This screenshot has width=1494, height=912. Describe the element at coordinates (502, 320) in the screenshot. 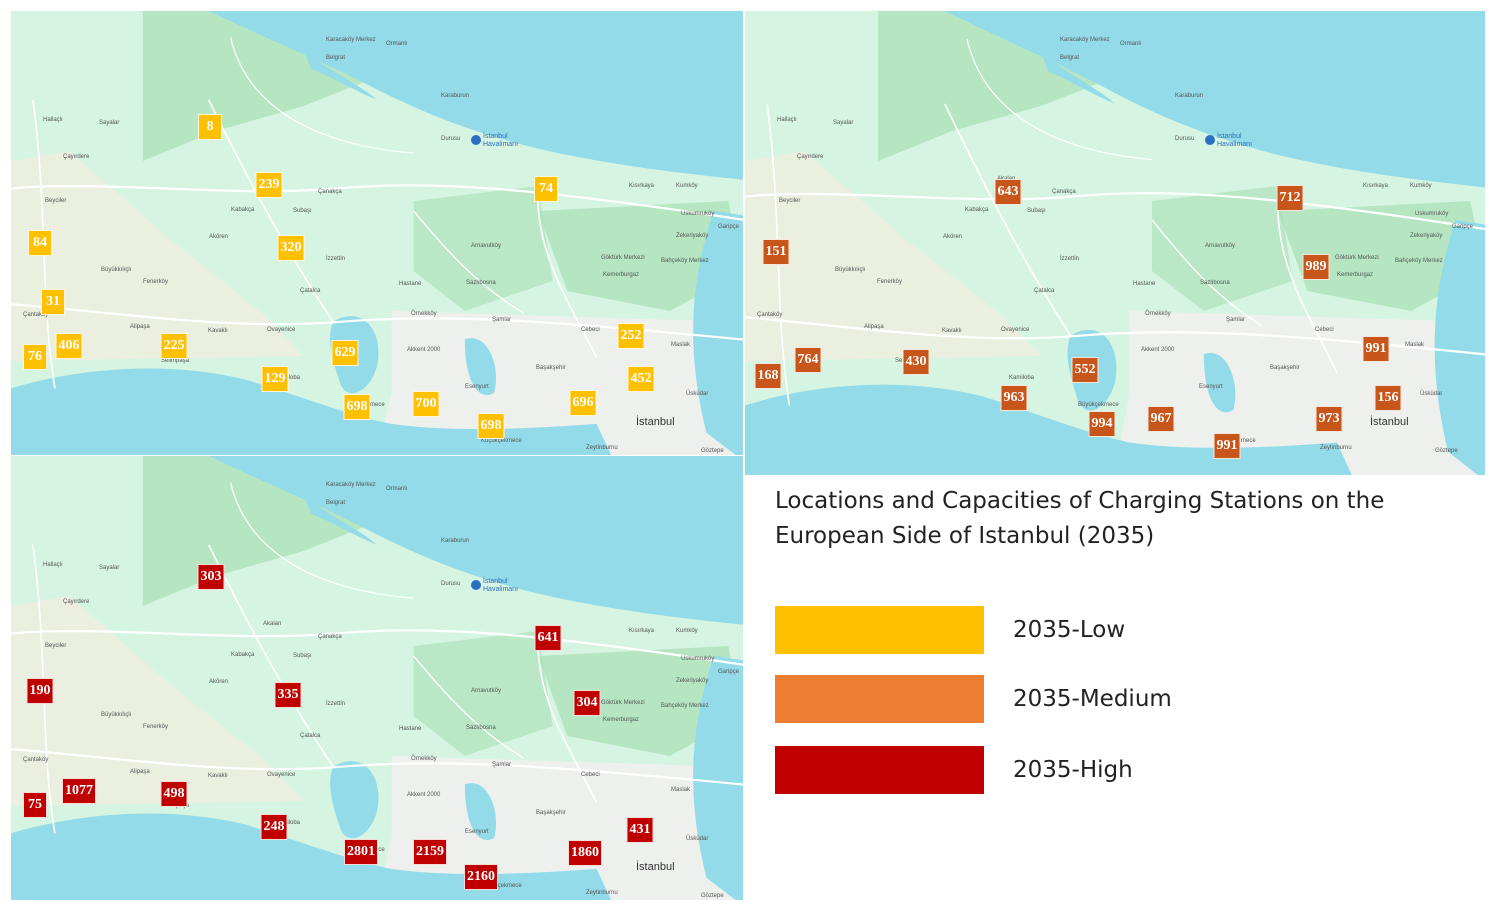

I see `place-label: Şamlar` at that location.